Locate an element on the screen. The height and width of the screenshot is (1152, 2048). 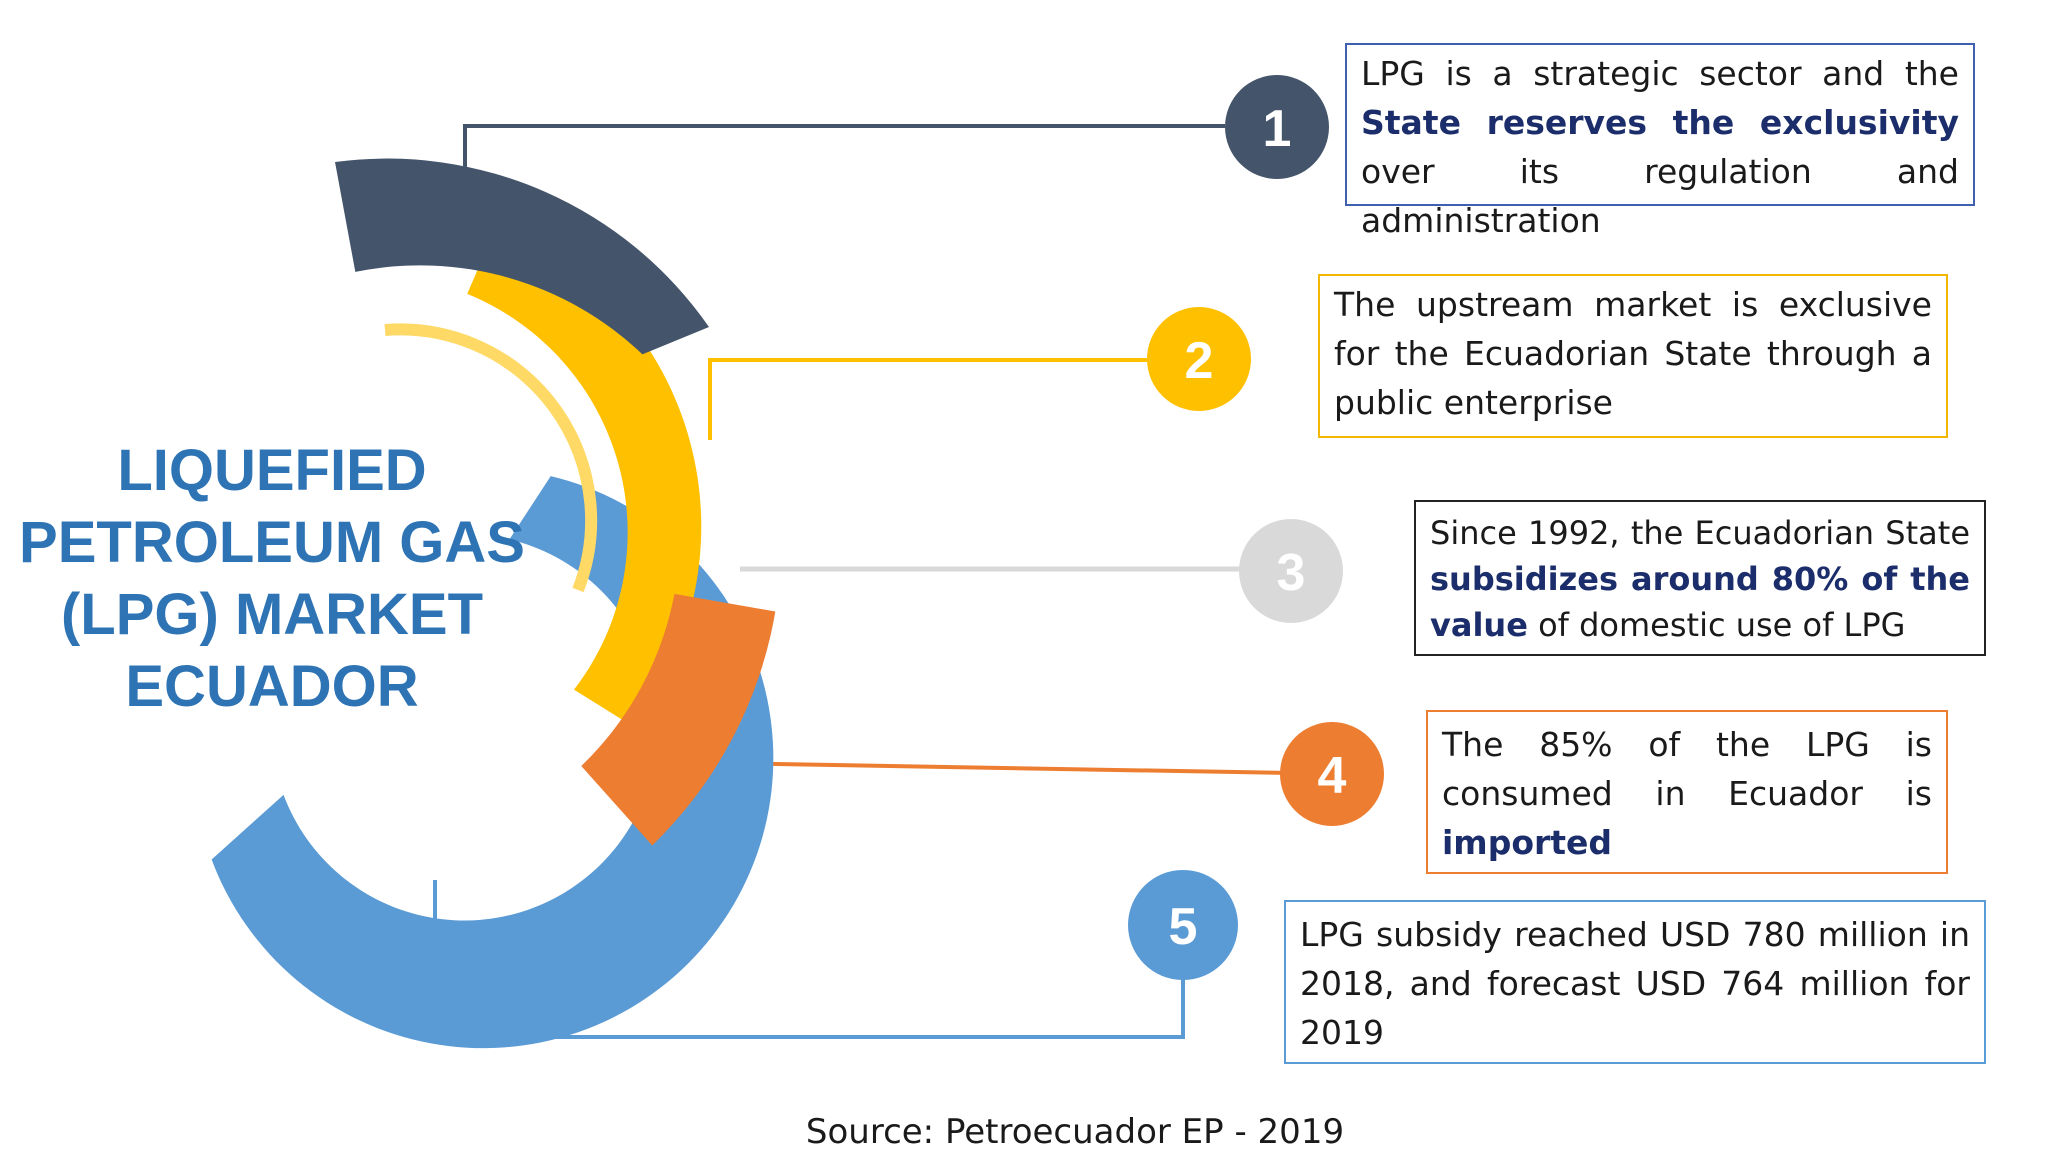
number-3: 3 is located at coordinates (1291, 573).